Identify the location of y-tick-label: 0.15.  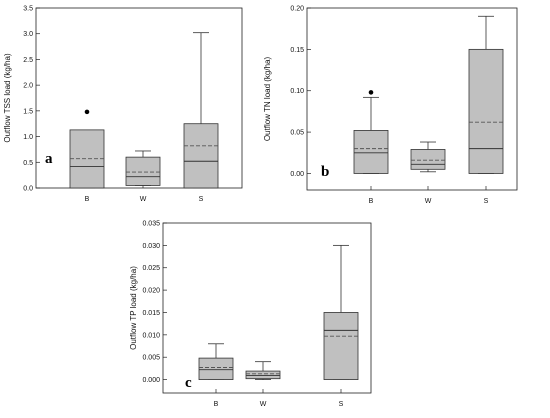
(297, 50).